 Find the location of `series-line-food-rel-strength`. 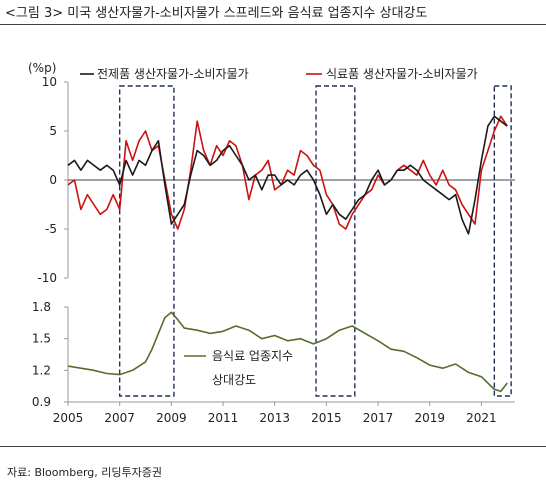

series-line-food-rel-strength is located at coordinates (287, 352).